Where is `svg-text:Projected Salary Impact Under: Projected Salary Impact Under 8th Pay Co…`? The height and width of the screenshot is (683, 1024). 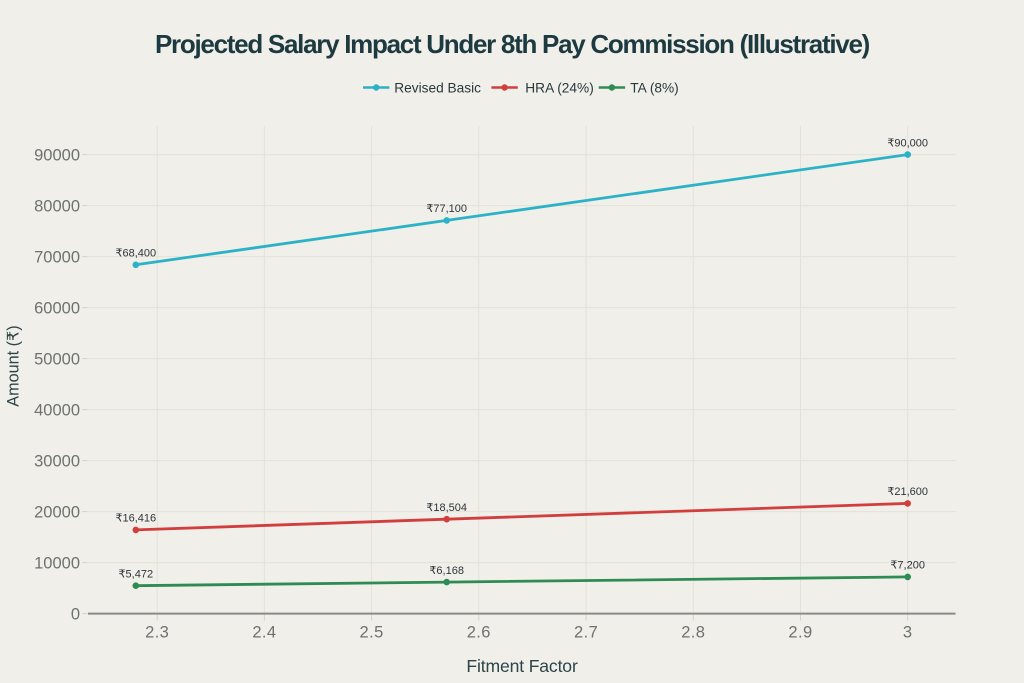
svg-text:Projected Salary Impact Under: Projected Salary Impact Under 8th Pay Co… is located at coordinates (512, 44).